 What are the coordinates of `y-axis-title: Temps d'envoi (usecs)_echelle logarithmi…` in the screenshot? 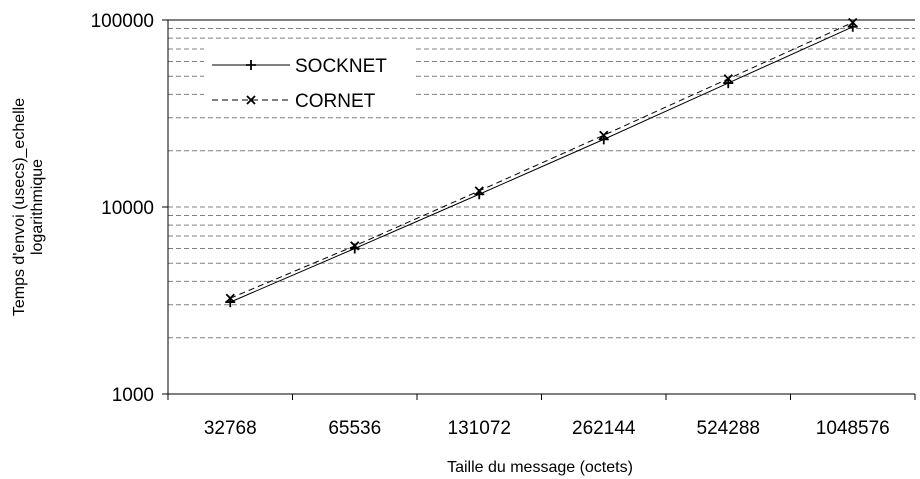 It's located at (28, 207).